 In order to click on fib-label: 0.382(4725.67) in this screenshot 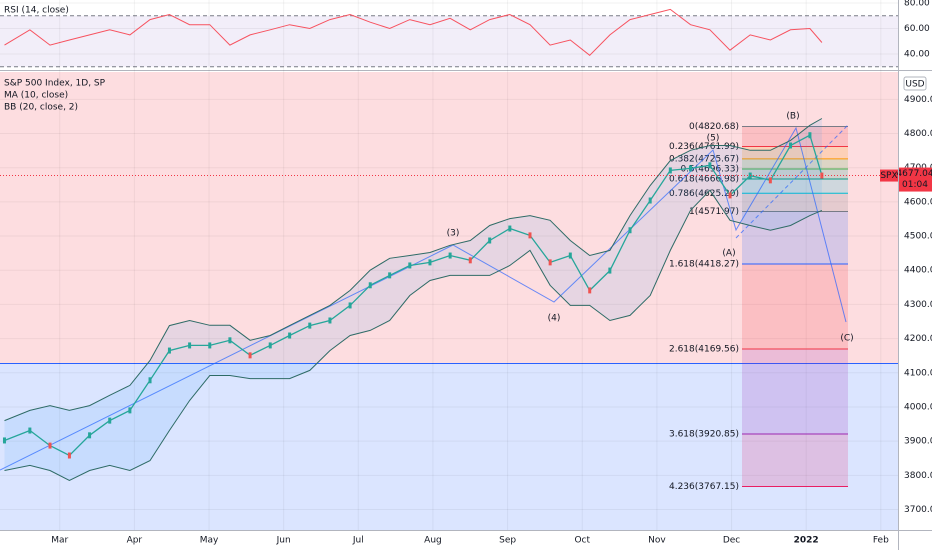, I will do `click(704, 159)`.